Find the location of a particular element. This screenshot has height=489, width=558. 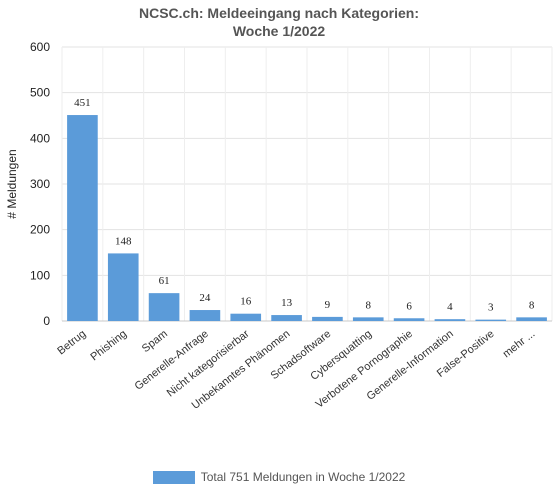

legend-swatch is located at coordinates (173, 477).